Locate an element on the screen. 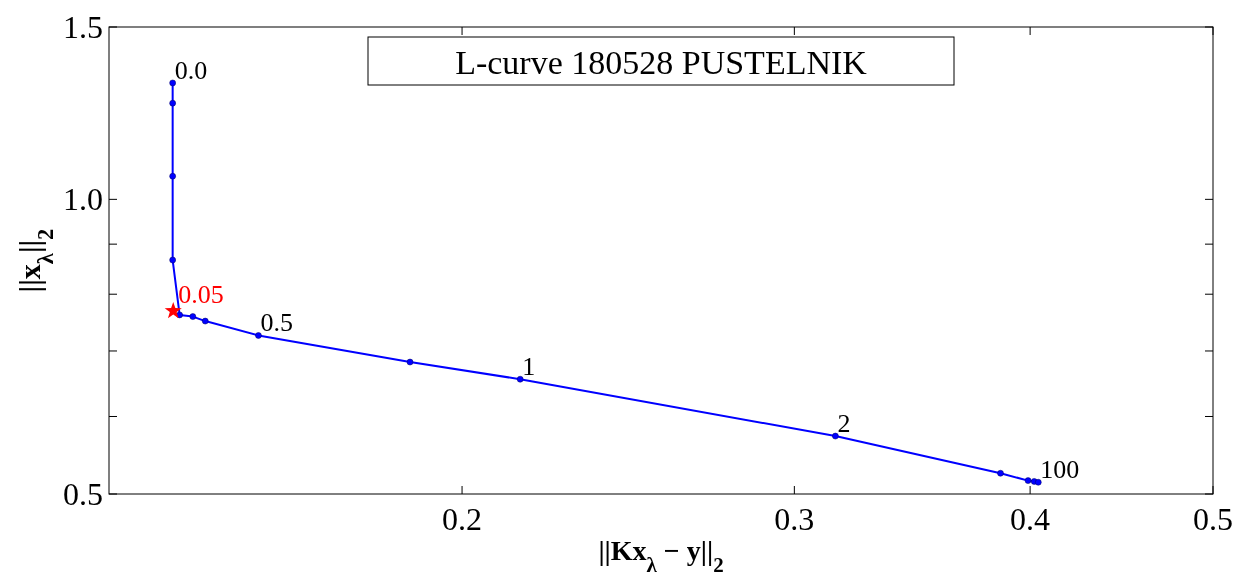 Image resolution: width=1239 pixels, height=575 pixels. x-tick-label: 0.4 is located at coordinates (1030, 519).